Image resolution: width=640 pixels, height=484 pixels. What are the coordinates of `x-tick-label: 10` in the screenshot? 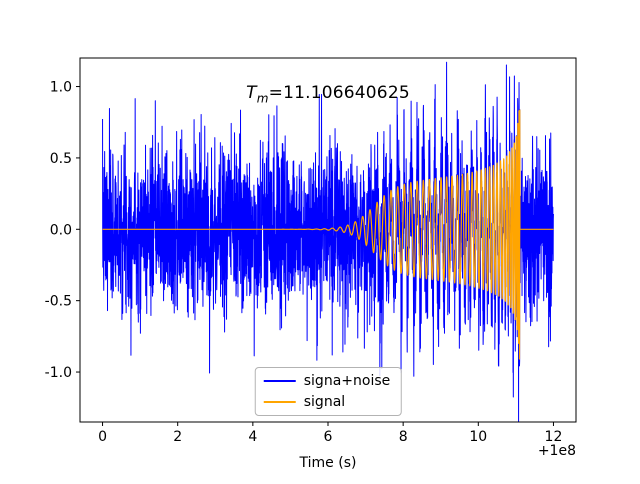 It's located at (478, 437).